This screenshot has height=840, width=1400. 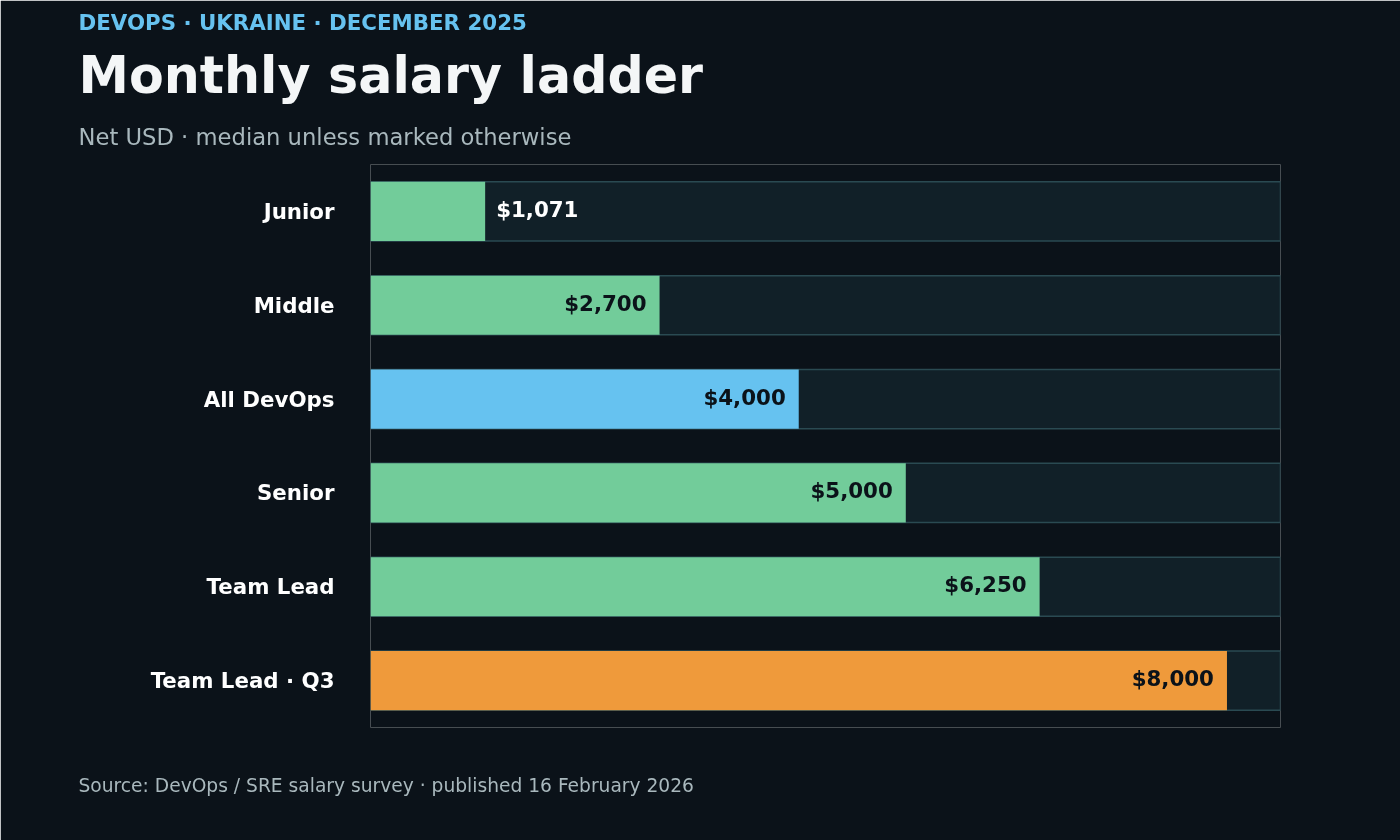 What do you see at coordinates (391, 75) in the screenshot?
I see `chart-title: Monthly salary ladder` at bounding box center [391, 75].